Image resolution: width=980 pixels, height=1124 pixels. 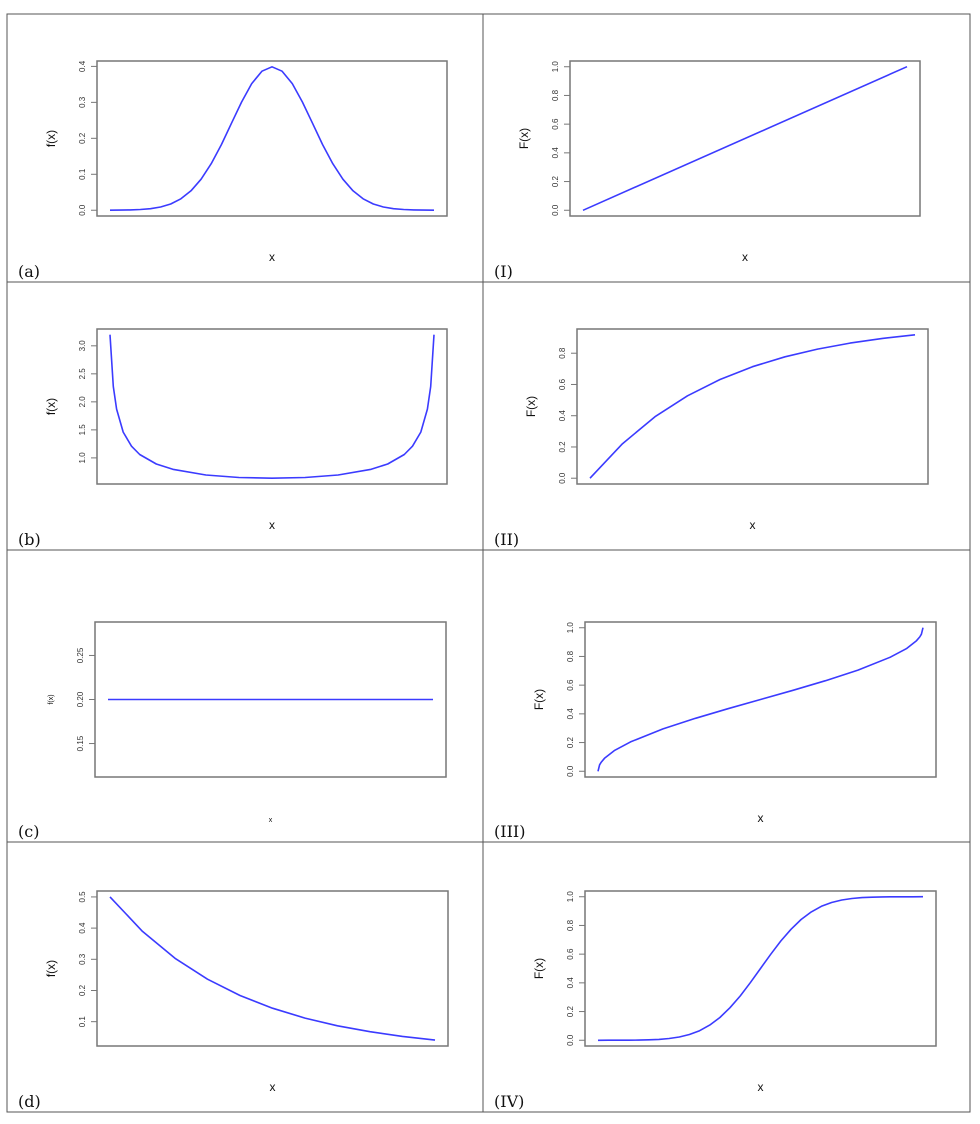 What do you see at coordinates (82, 430) in the screenshot?
I see `y-tick-label: 1.5` at bounding box center [82, 430].